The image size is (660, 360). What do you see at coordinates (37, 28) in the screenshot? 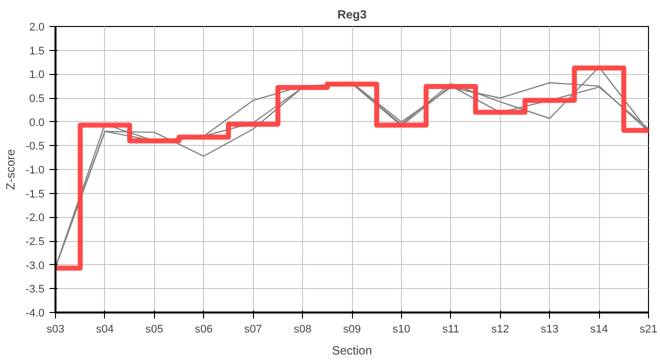
I see `y-tick-label: 2.0` at bounding box center [37, 28].